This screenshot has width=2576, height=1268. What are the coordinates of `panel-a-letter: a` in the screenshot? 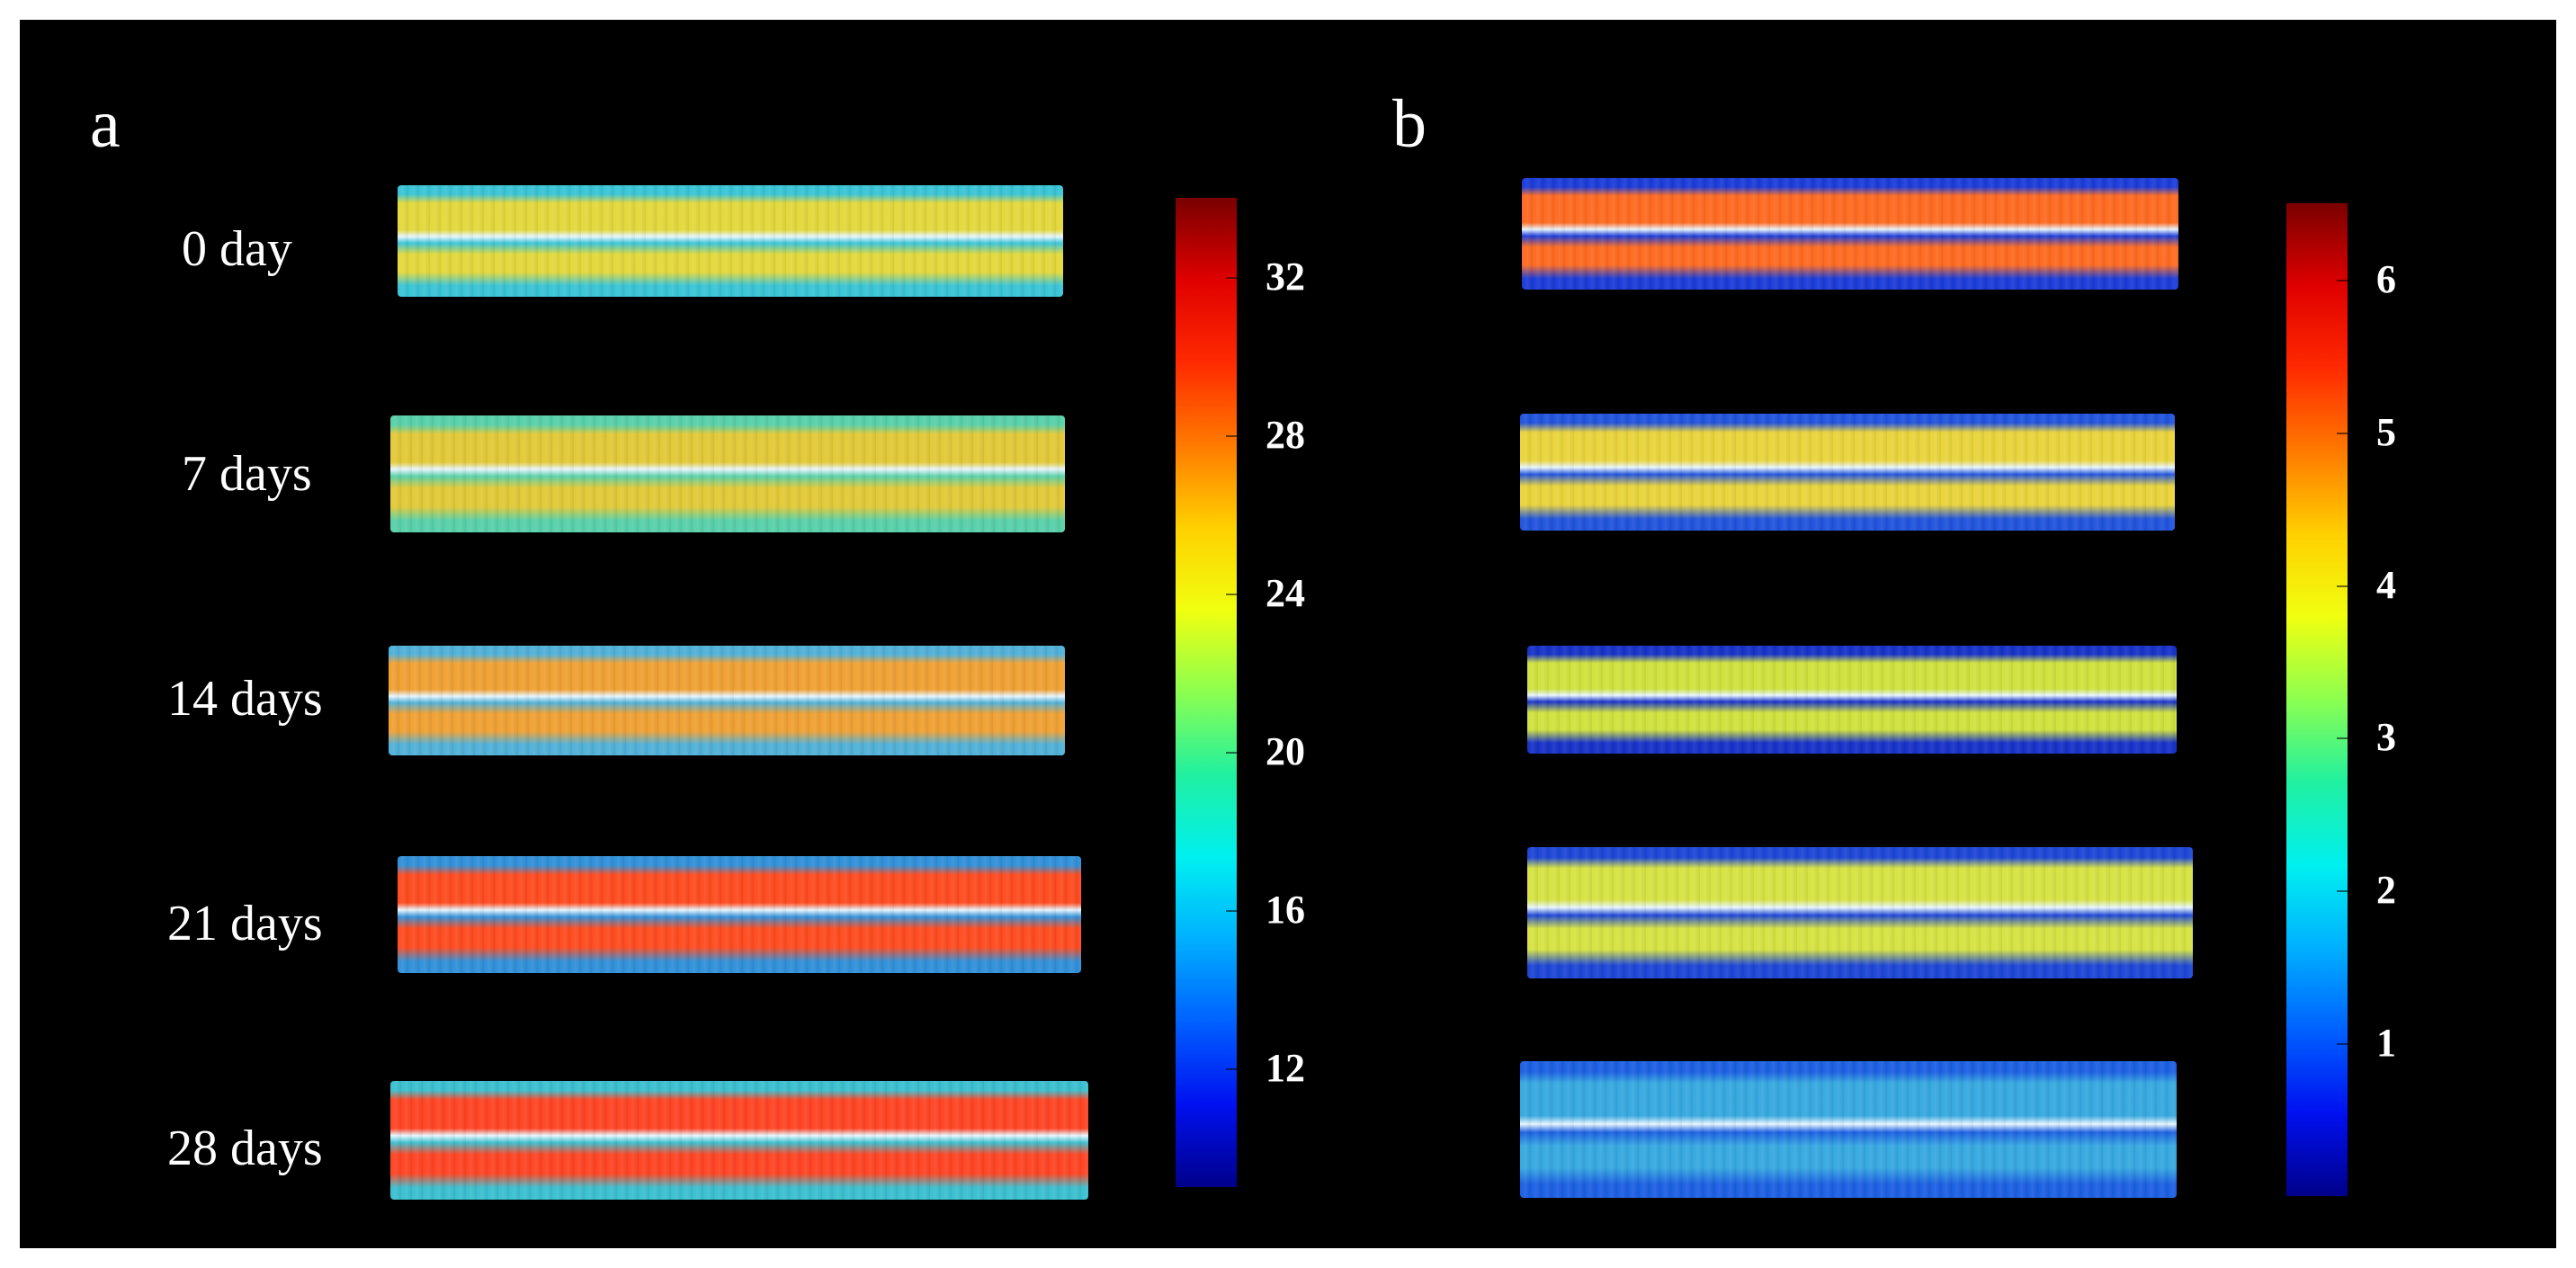 It's located at (105, 124).